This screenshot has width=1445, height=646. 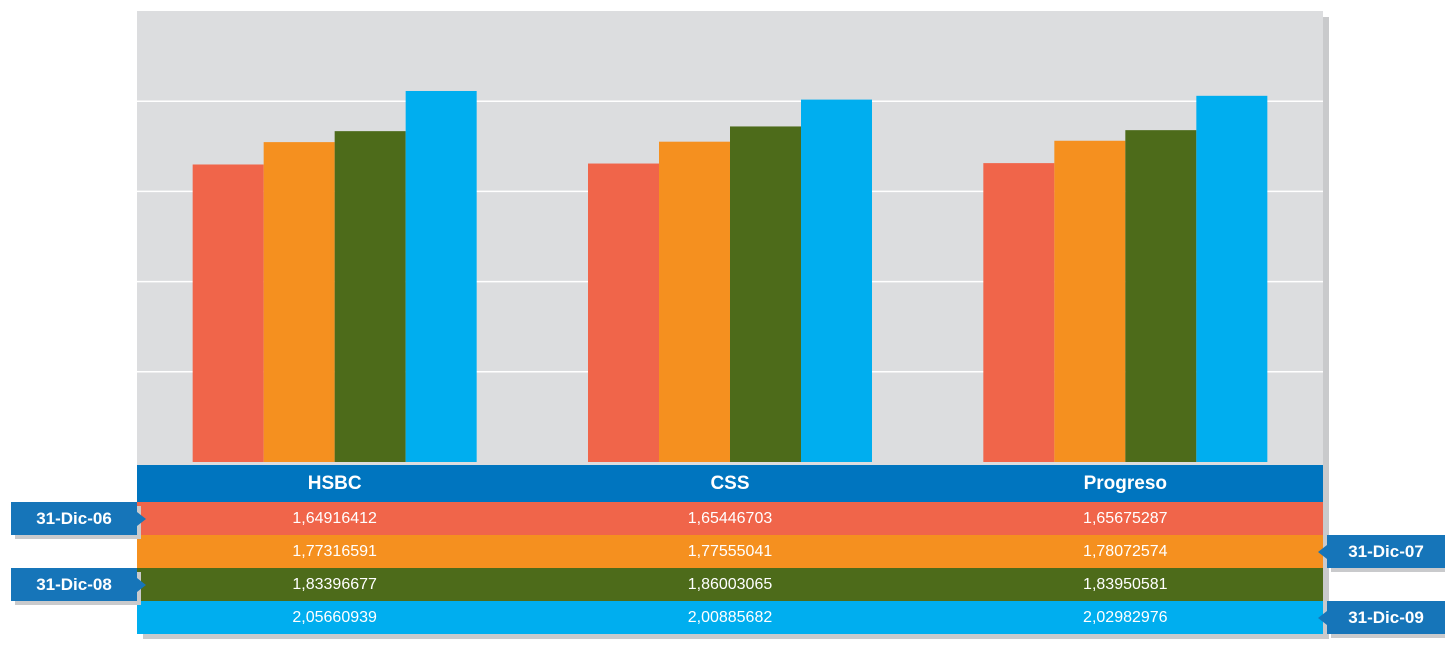 What do you see at coordinates (1125, 551) in the screenshot?
I see `value-label: 1,78072574` at bounding box center [1125, 551].